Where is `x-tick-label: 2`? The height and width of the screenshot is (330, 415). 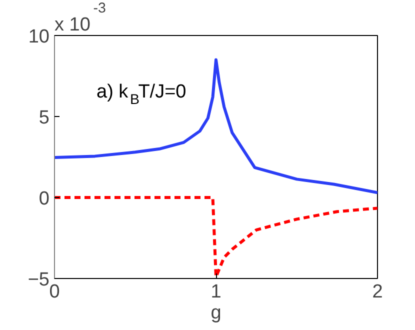
x-tick-label: 2 is located at coordinates (377, 292).